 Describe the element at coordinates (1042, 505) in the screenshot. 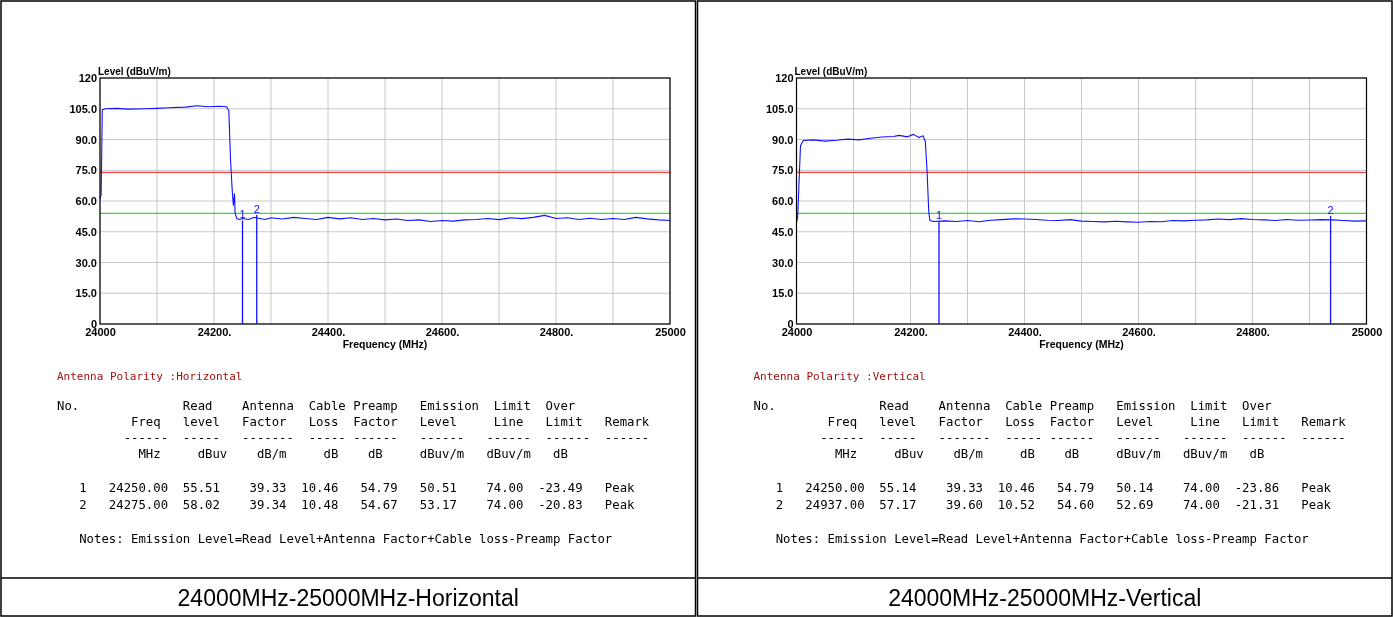

I see `text: 2 24937.00 57.17 39.60 10.52 54.60 52.69 74.00 -21.31 Peak` at that location.